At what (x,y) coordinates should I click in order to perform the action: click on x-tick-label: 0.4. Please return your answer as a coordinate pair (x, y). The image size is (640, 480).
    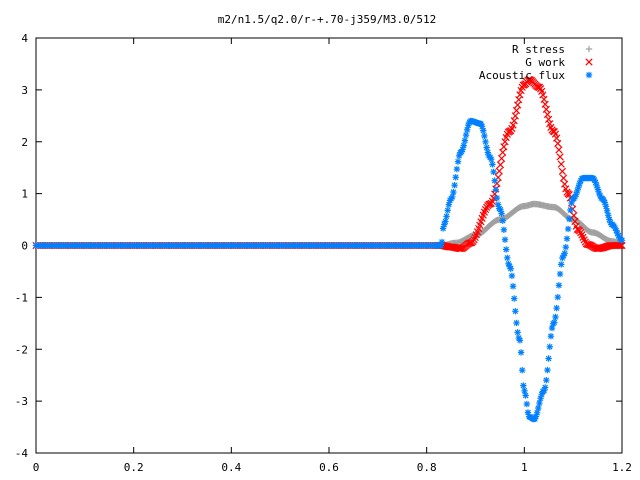
    Looking at the image, I should click on (231, 467).